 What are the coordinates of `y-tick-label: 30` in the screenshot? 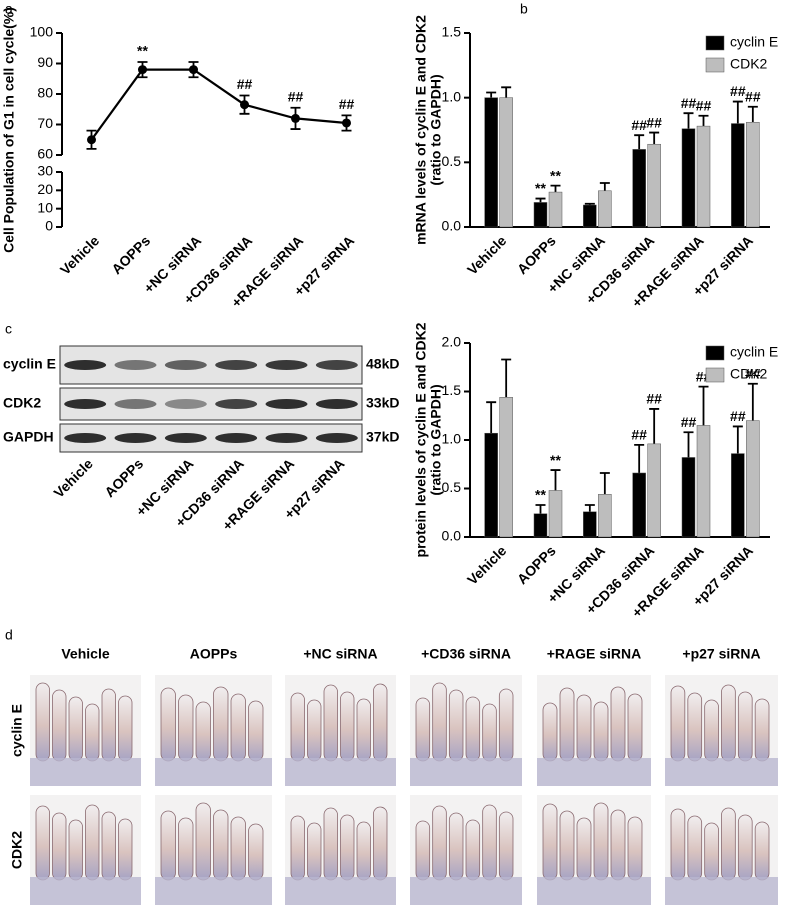 It's located at (45, 171).